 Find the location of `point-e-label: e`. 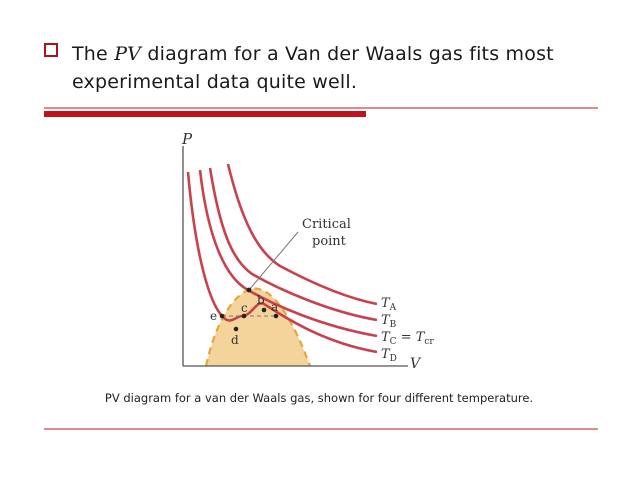

point-e-label: e is located at coordinates (213, 316).